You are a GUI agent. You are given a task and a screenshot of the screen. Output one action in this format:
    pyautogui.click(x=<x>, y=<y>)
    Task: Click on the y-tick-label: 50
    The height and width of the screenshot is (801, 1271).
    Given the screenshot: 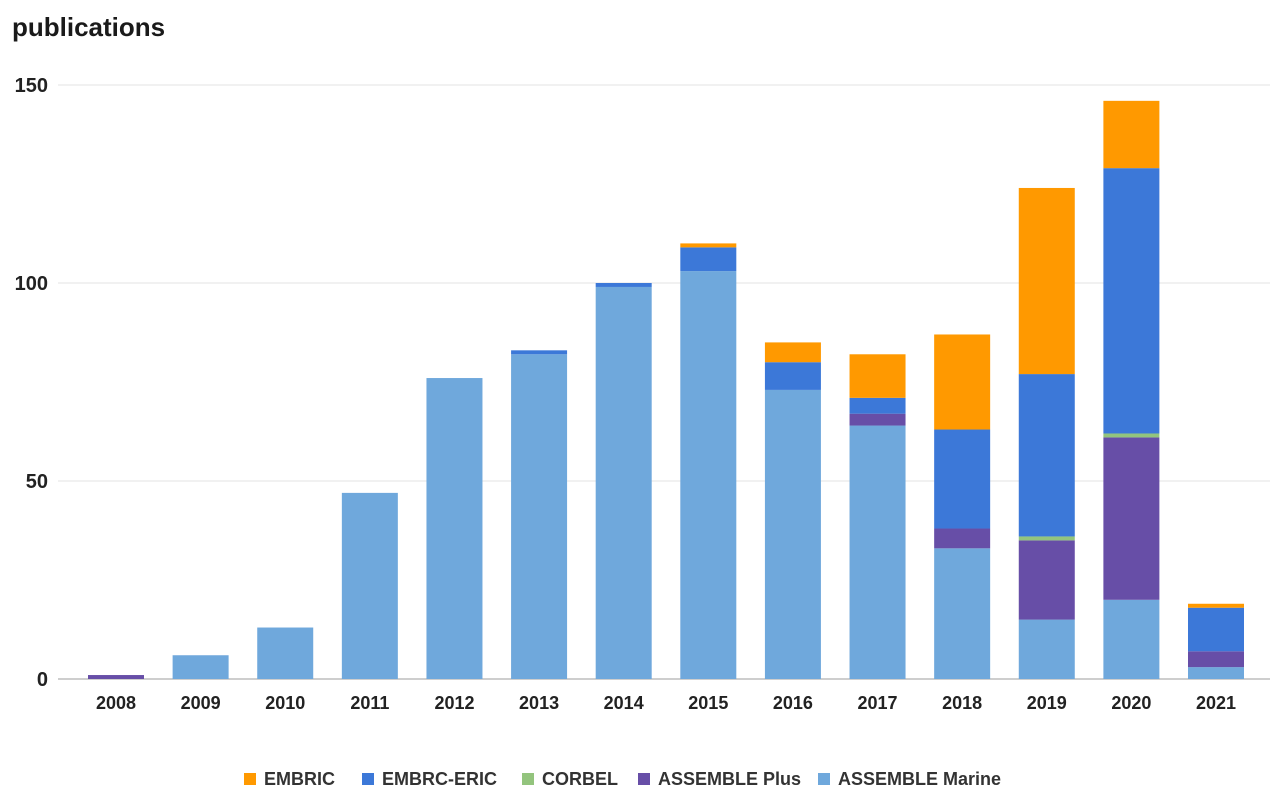 What is the action you would take?
    pyautogui.click(x=37, y=482)
    